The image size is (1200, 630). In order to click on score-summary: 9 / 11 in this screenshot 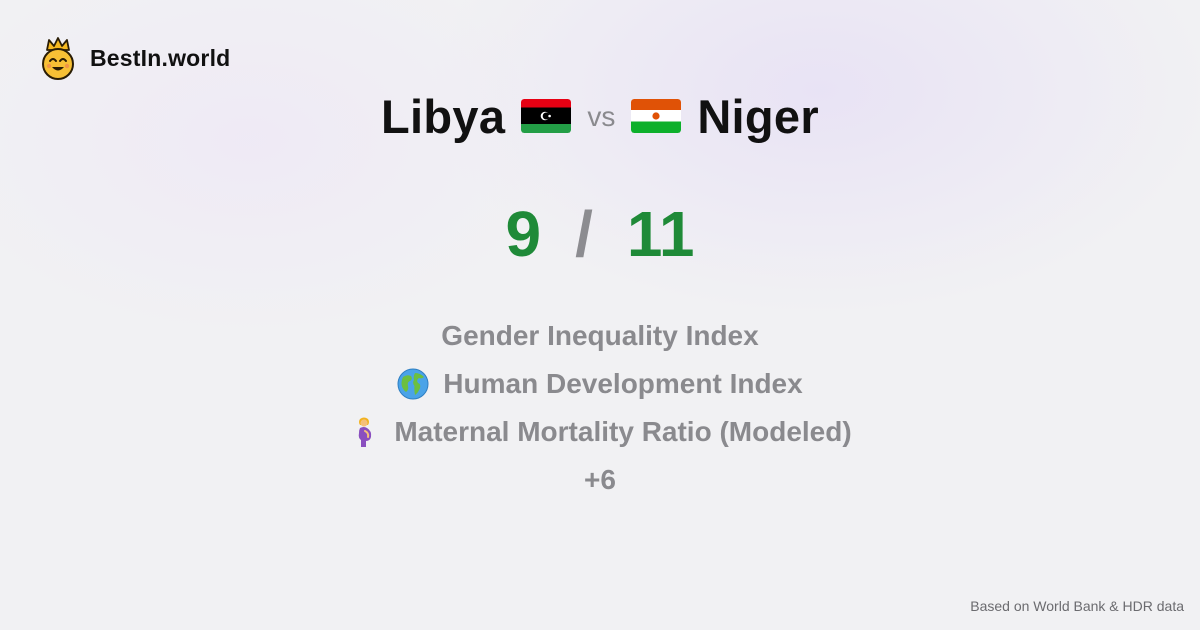, I will do `click(600, 234)`.